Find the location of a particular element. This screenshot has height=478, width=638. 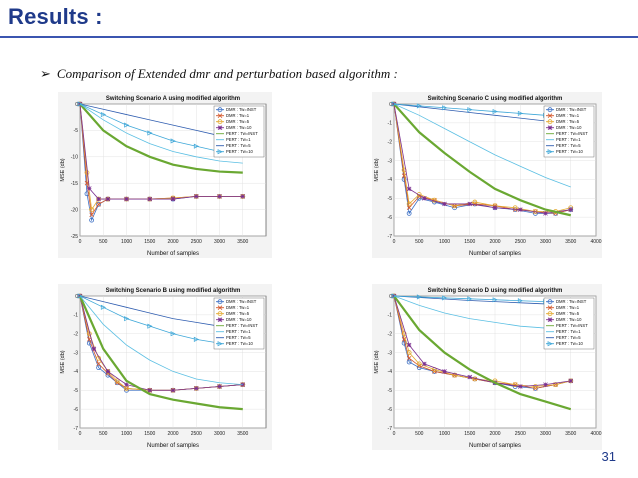

y-tick-label: -7 is located at coordinates (390, 237).